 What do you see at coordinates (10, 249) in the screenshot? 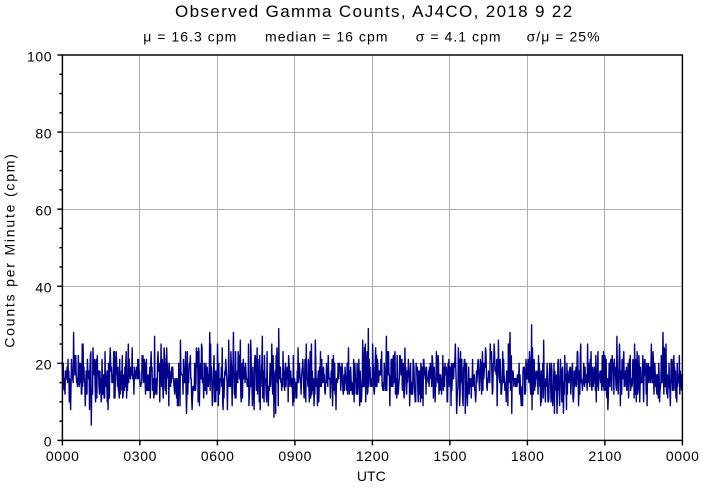
I see `svg-text: Counts per Minute (cpm)` at bounding box center [10, 249].